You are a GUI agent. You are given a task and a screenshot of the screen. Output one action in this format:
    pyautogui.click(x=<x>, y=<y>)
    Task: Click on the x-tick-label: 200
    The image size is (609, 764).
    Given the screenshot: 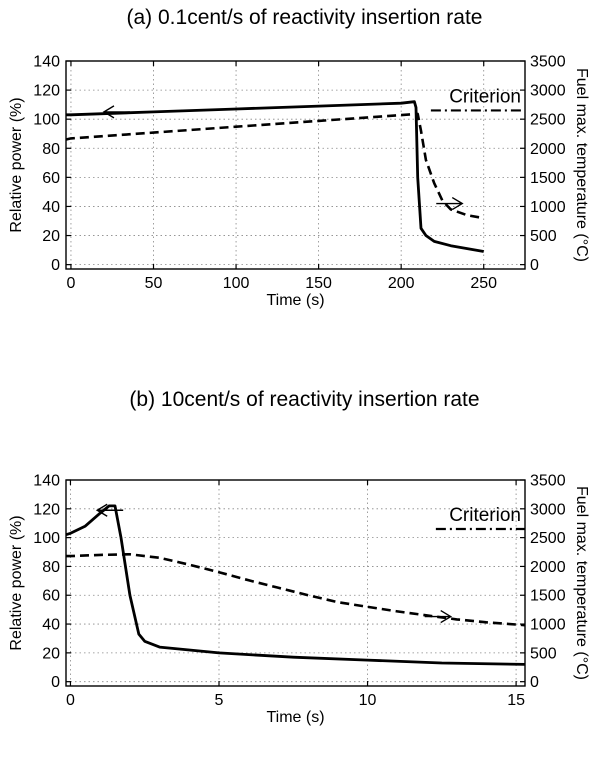 What is the action you would take?
    pyautogui.click(x=401, y=283)
    